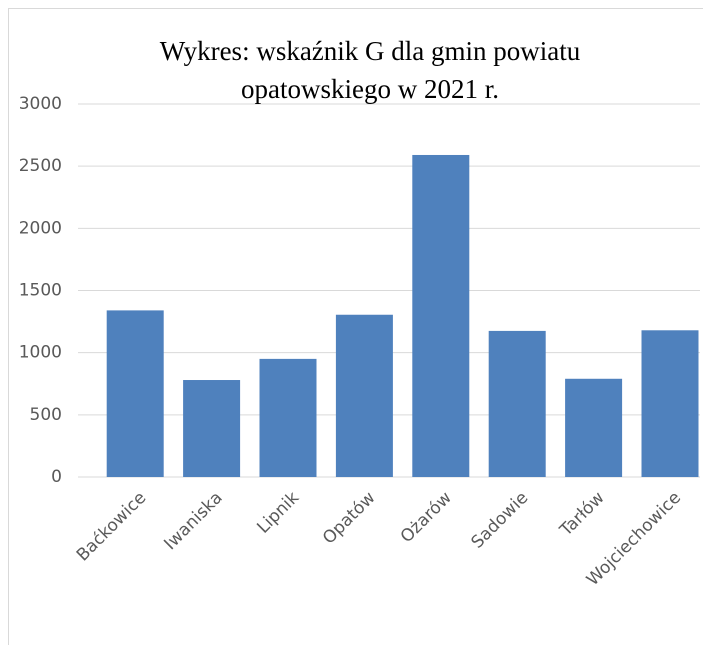 The width and height of the screenshot is (703, 645). I want to click on y-tick-label: 500, so click(46, 415).